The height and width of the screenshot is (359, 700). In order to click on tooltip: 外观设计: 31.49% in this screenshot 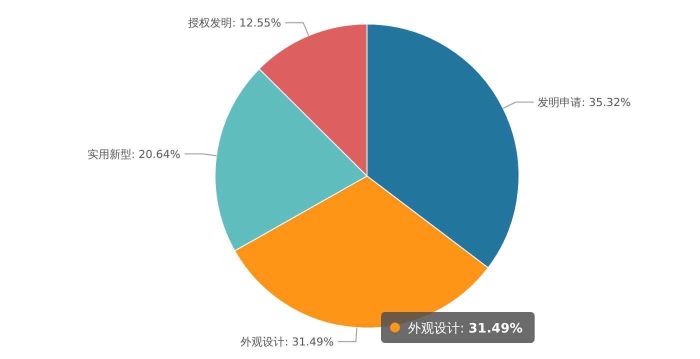, I will do `click(458, 327)`.